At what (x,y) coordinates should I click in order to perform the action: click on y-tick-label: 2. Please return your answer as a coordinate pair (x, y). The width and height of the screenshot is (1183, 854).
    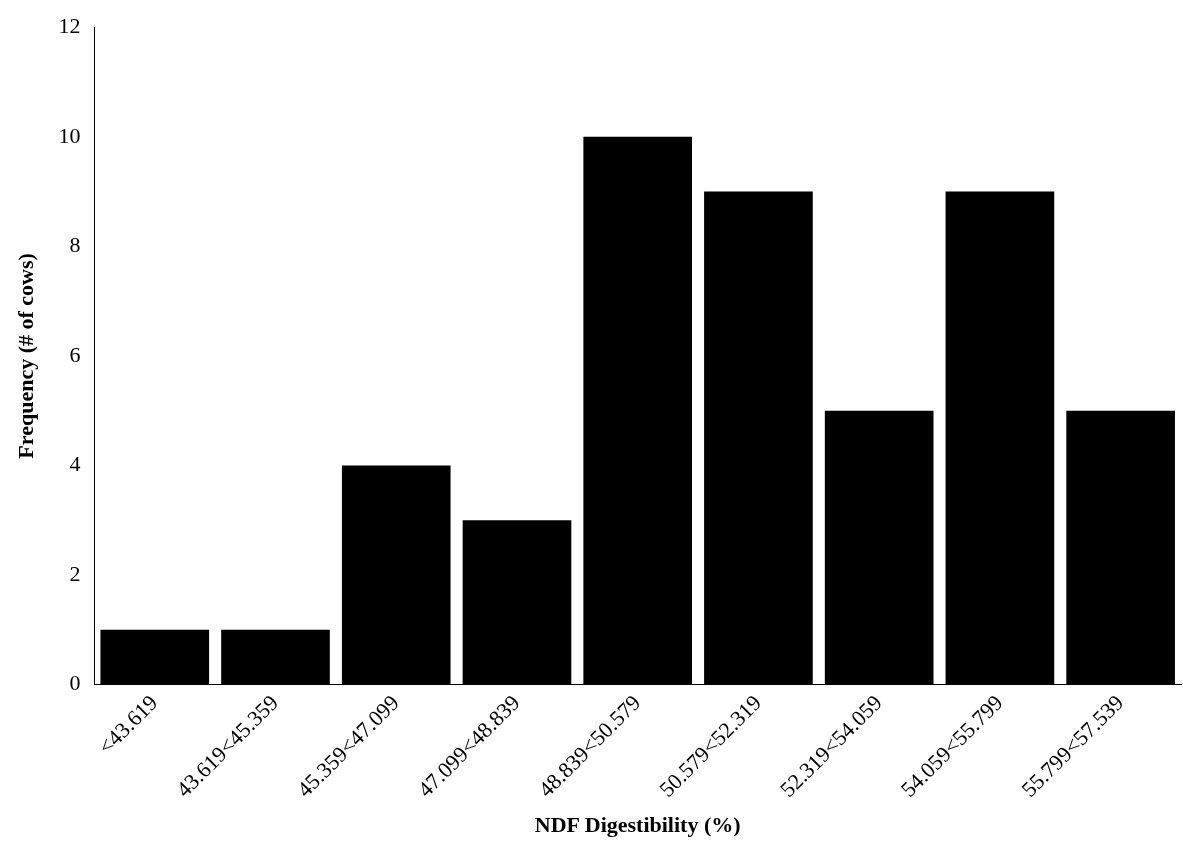
    Looking at the image, I should click on (75, 573).